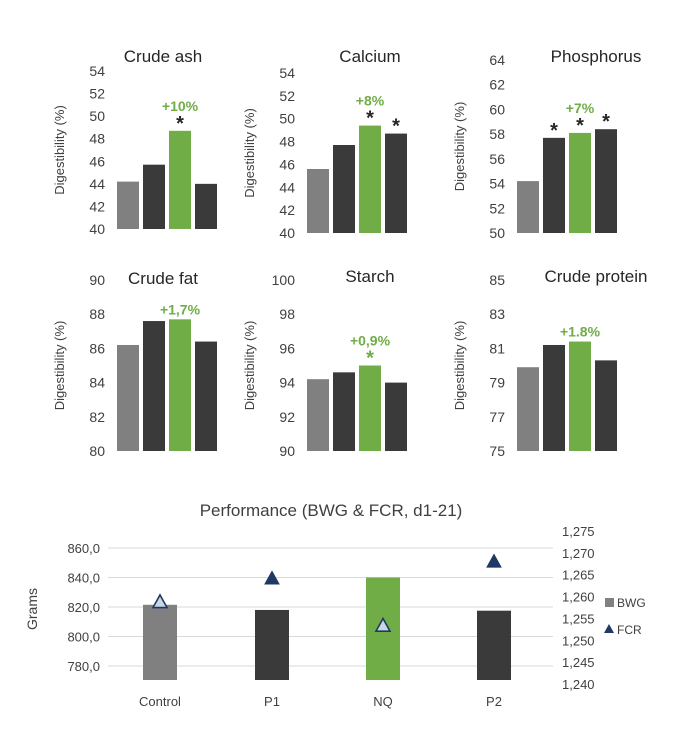 The image size is (684, 738). What do you see at coordinates (580, 332) in the screenshot?
I see `percent-change-annotation: +1.8%` at bounding box center [580, 332].